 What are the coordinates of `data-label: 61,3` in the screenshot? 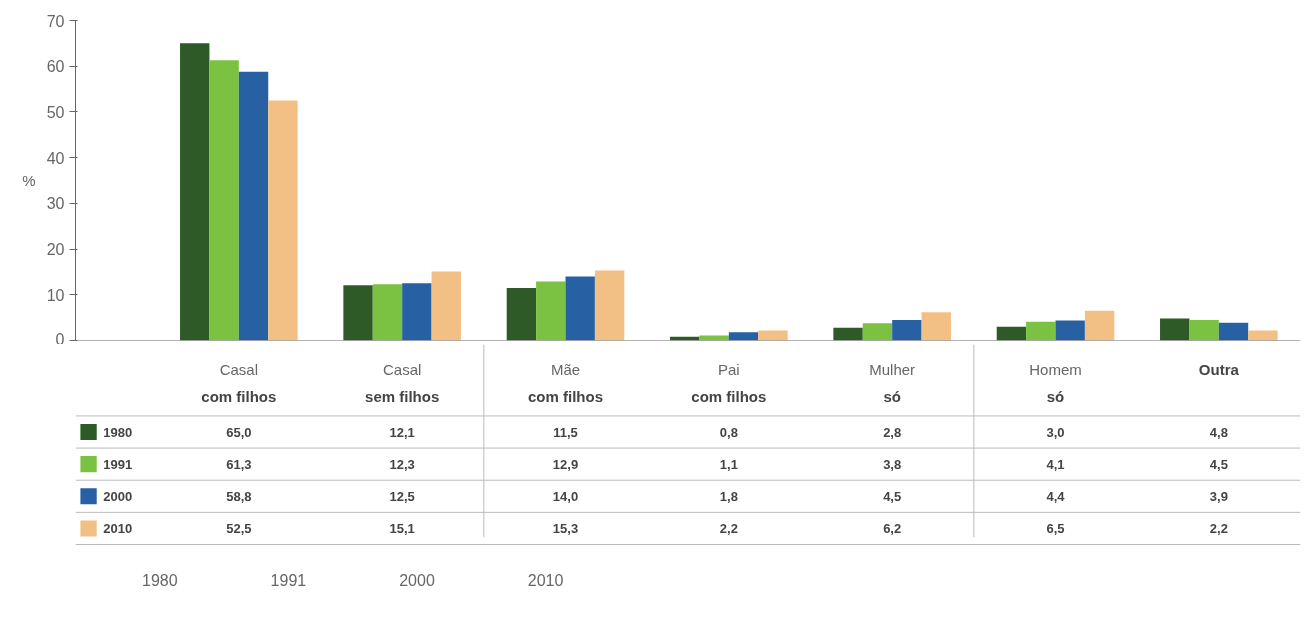 It's located at (239, 464).